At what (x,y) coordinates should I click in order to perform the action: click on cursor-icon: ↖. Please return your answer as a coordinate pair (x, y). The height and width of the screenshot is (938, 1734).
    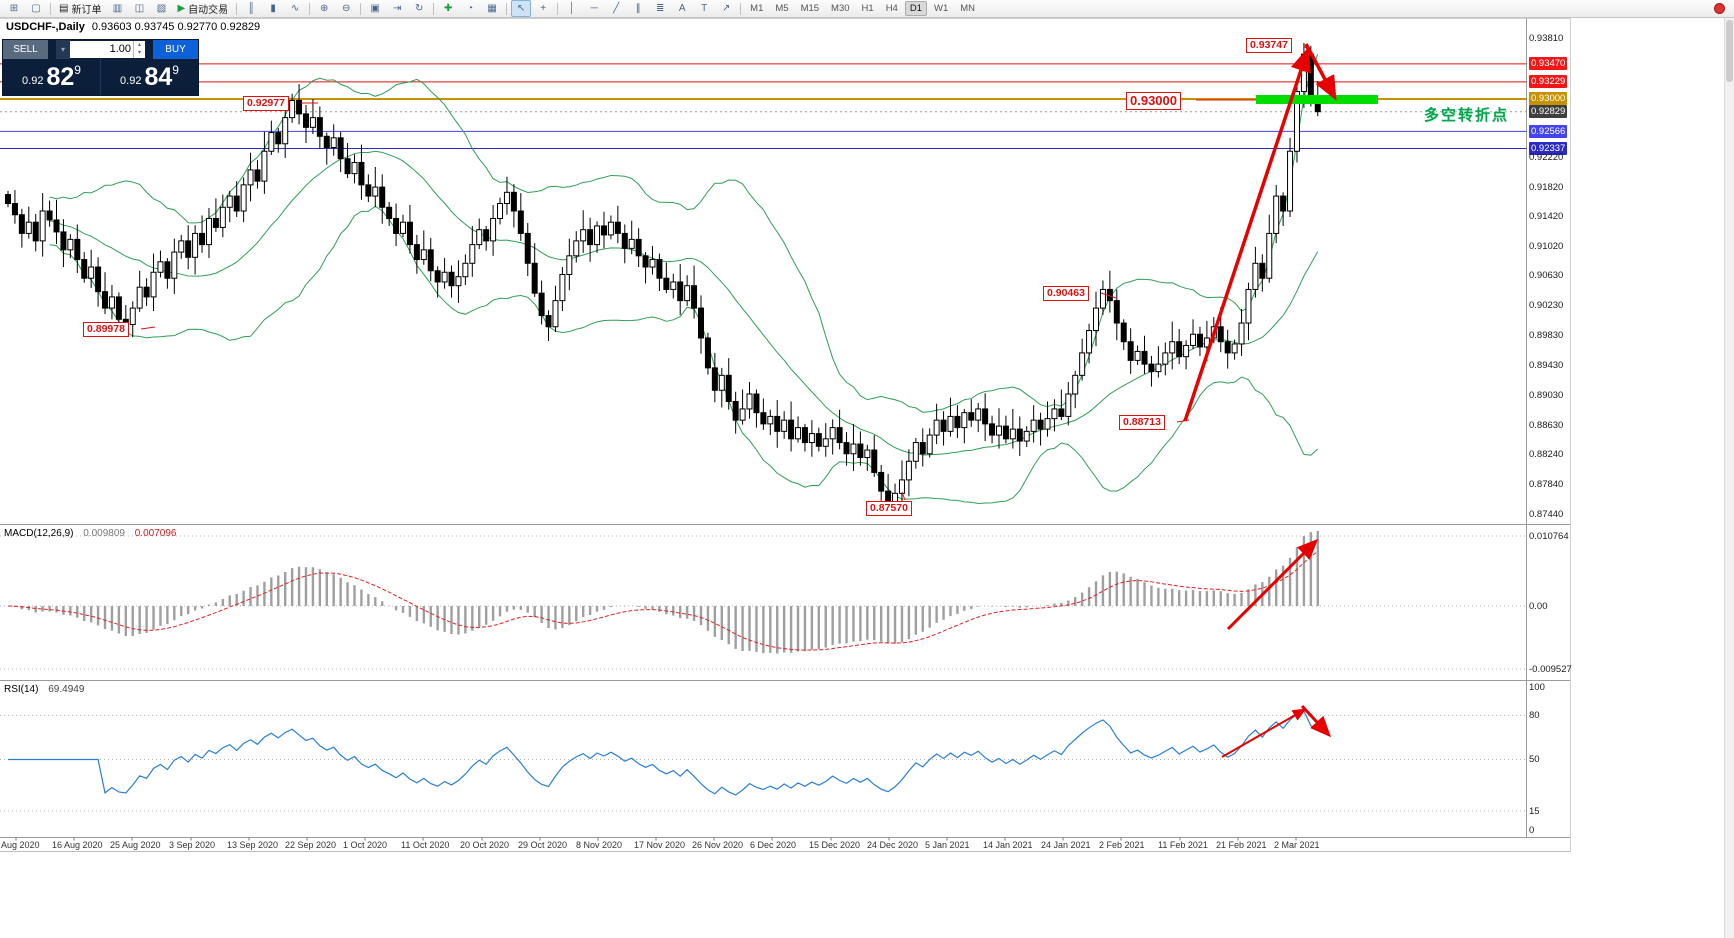
    Looking at the image, I should click on (521, 8).